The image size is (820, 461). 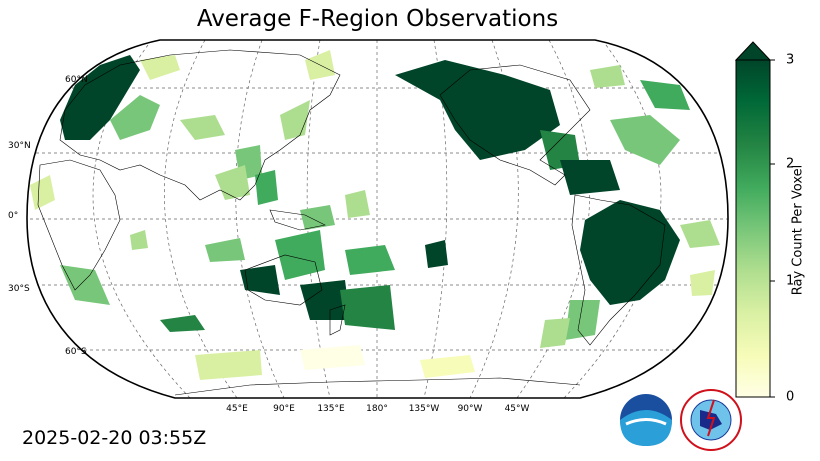 I want to click on colorbar, so click(x=754, y=219).